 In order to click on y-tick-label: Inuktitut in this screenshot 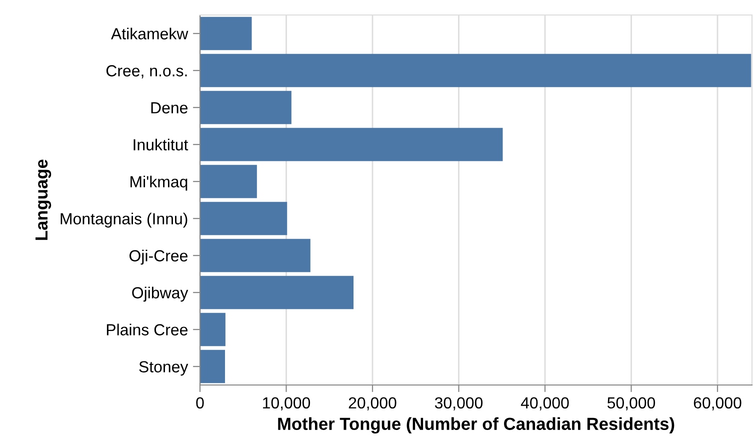, I will do `click(161, 144)`.